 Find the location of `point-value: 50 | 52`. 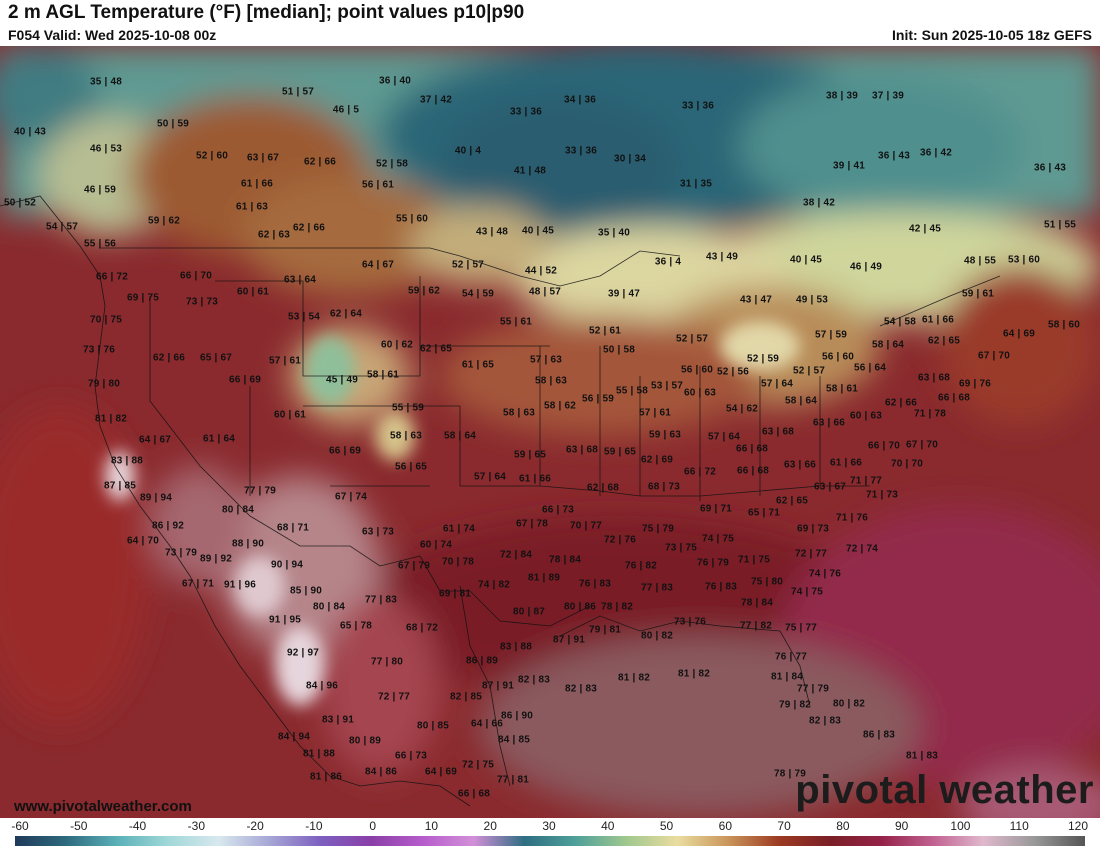

point-value: 50 | 52 is located at coordinates (20, 203).